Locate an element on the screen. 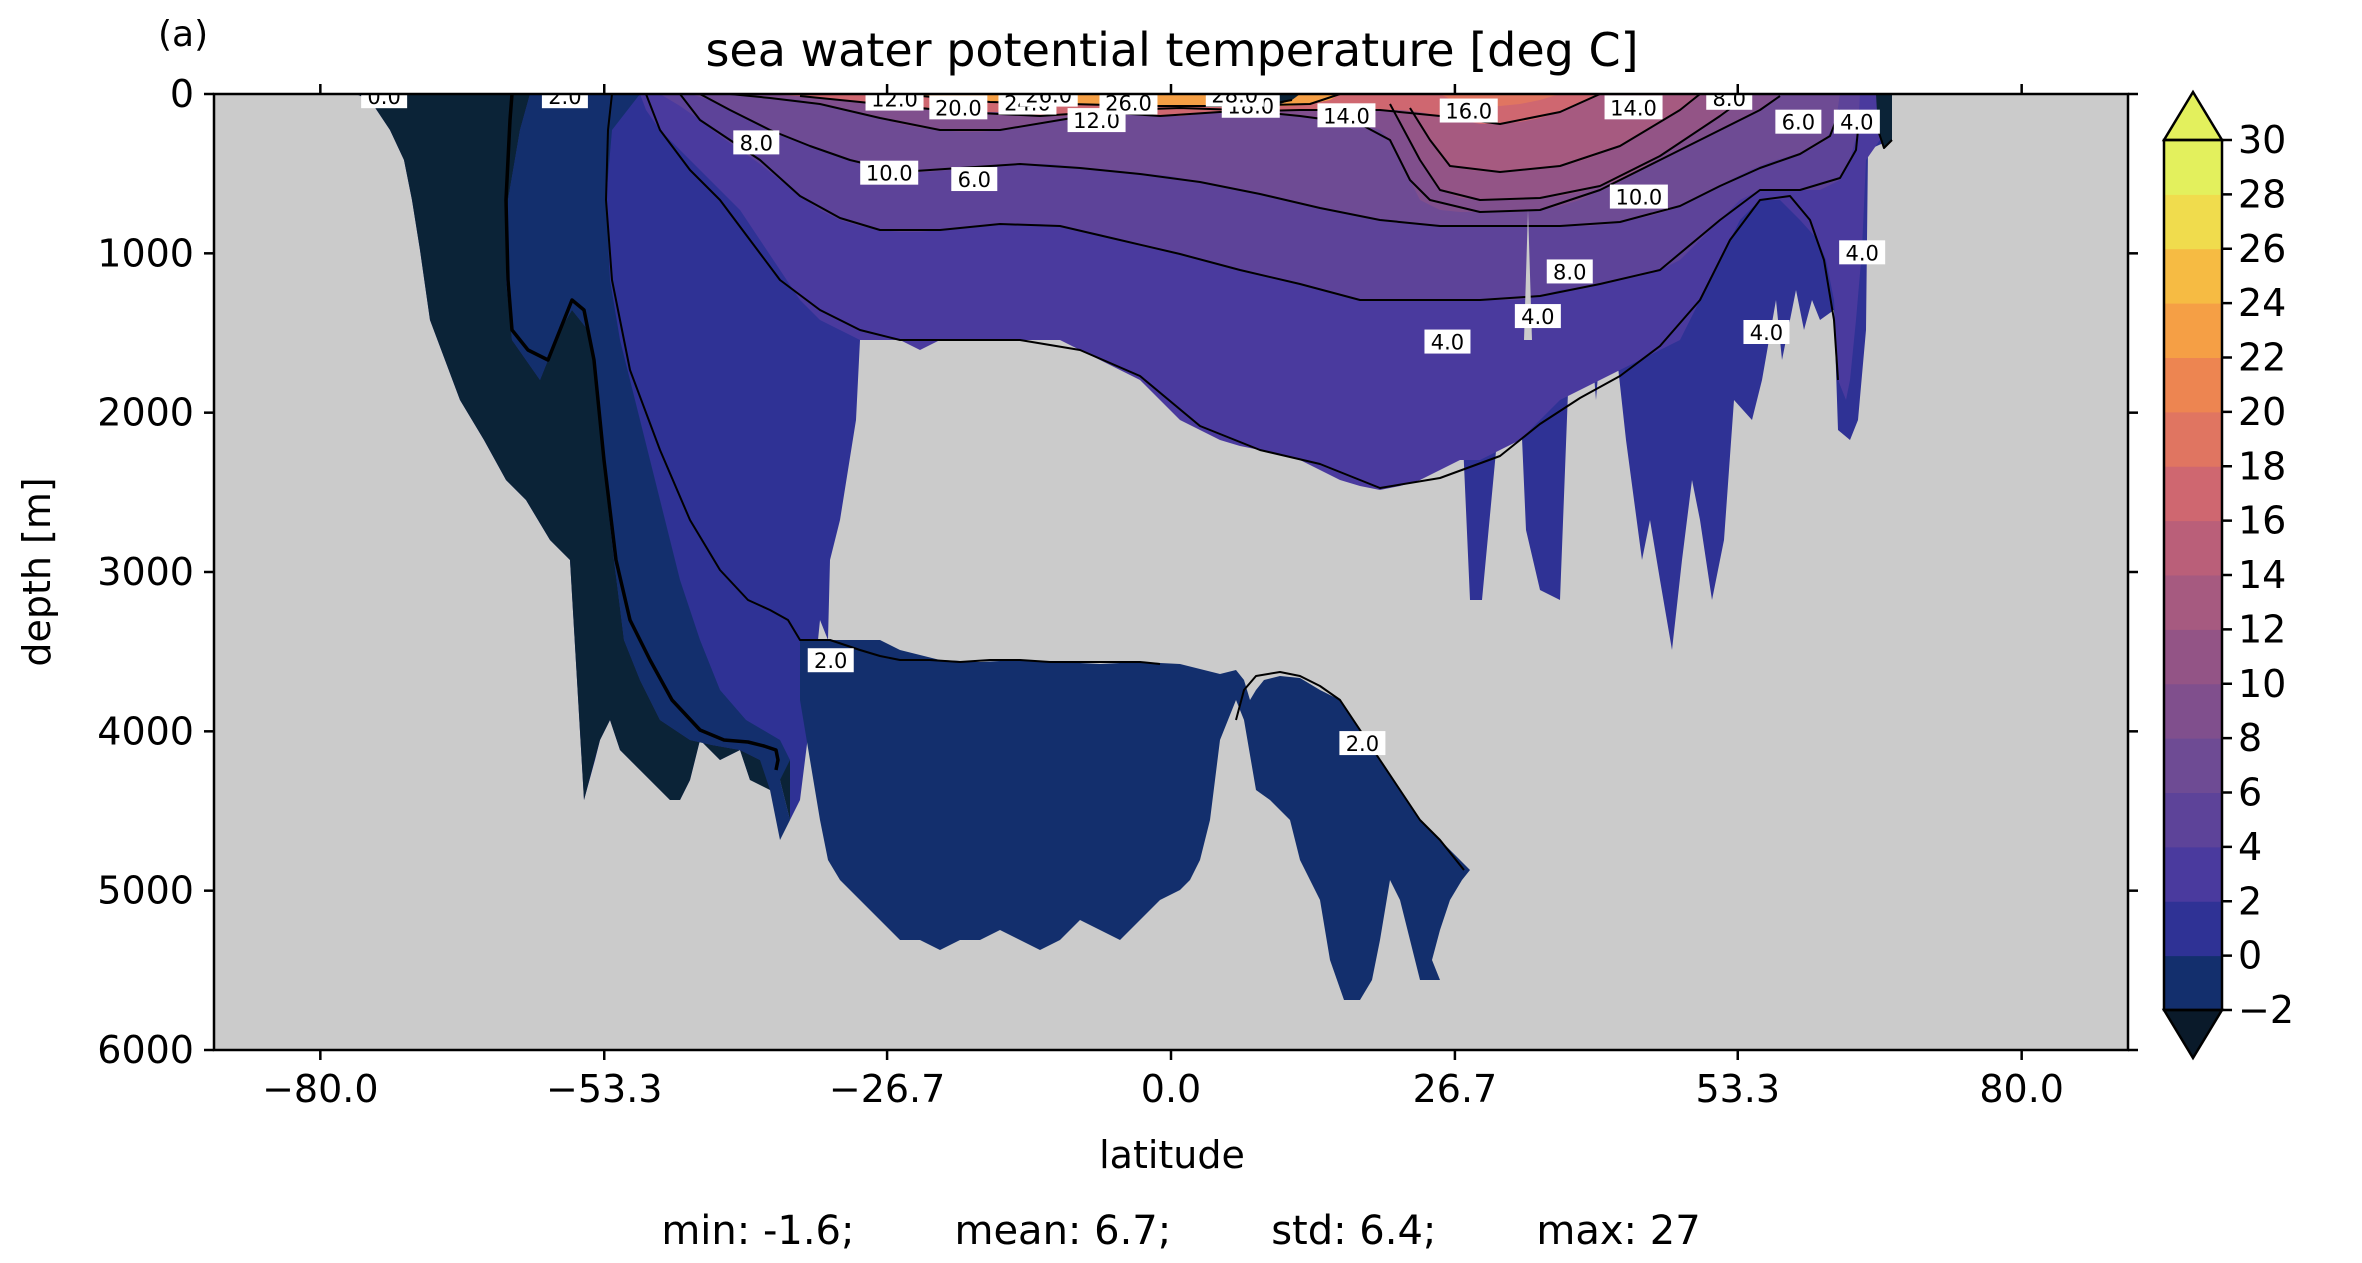  colorbar-tick-label: 8 is located at coordinates (2250, 738).